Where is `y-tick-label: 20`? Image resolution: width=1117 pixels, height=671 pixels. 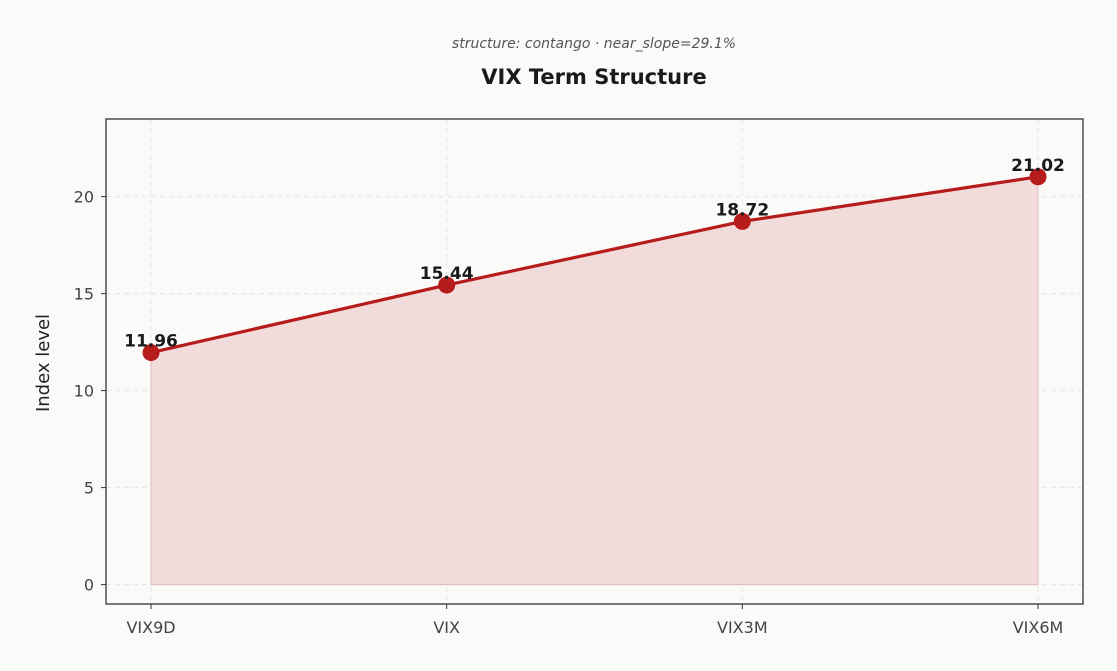
y-tick-label: 20 is located at coordinates (84, 197).